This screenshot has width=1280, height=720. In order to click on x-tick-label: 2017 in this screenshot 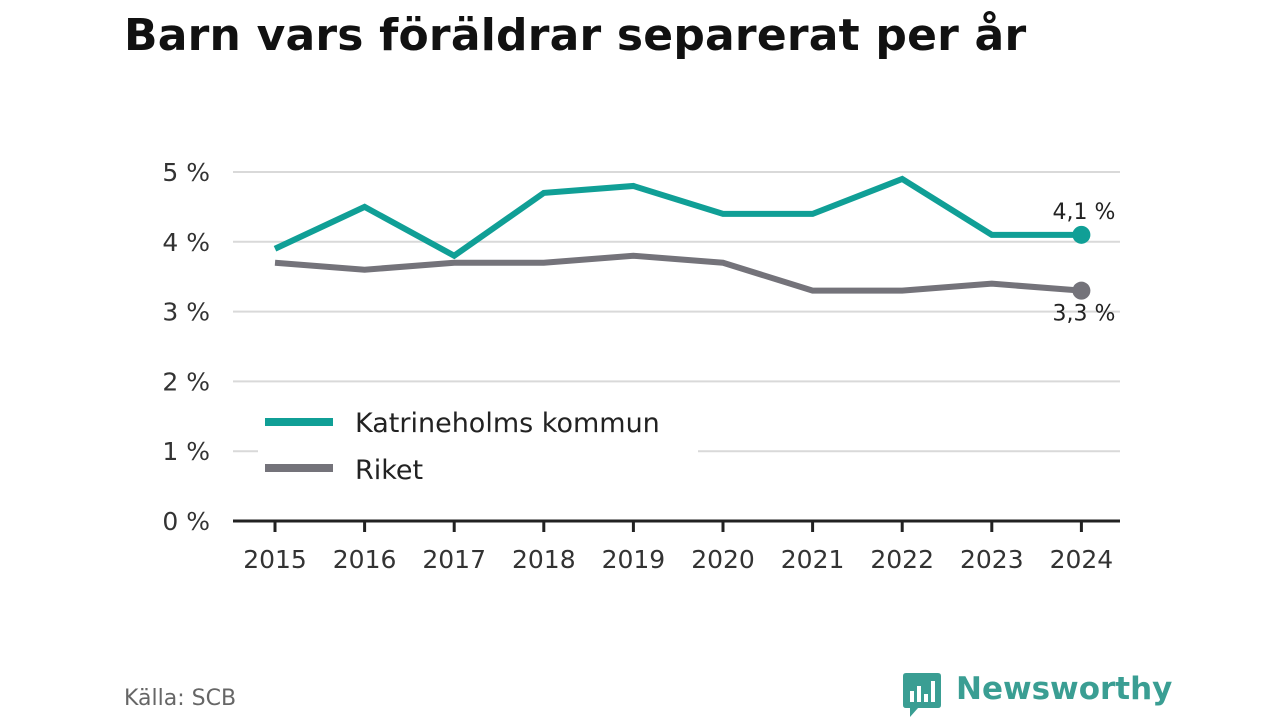, I will do `click(454, 559)`.